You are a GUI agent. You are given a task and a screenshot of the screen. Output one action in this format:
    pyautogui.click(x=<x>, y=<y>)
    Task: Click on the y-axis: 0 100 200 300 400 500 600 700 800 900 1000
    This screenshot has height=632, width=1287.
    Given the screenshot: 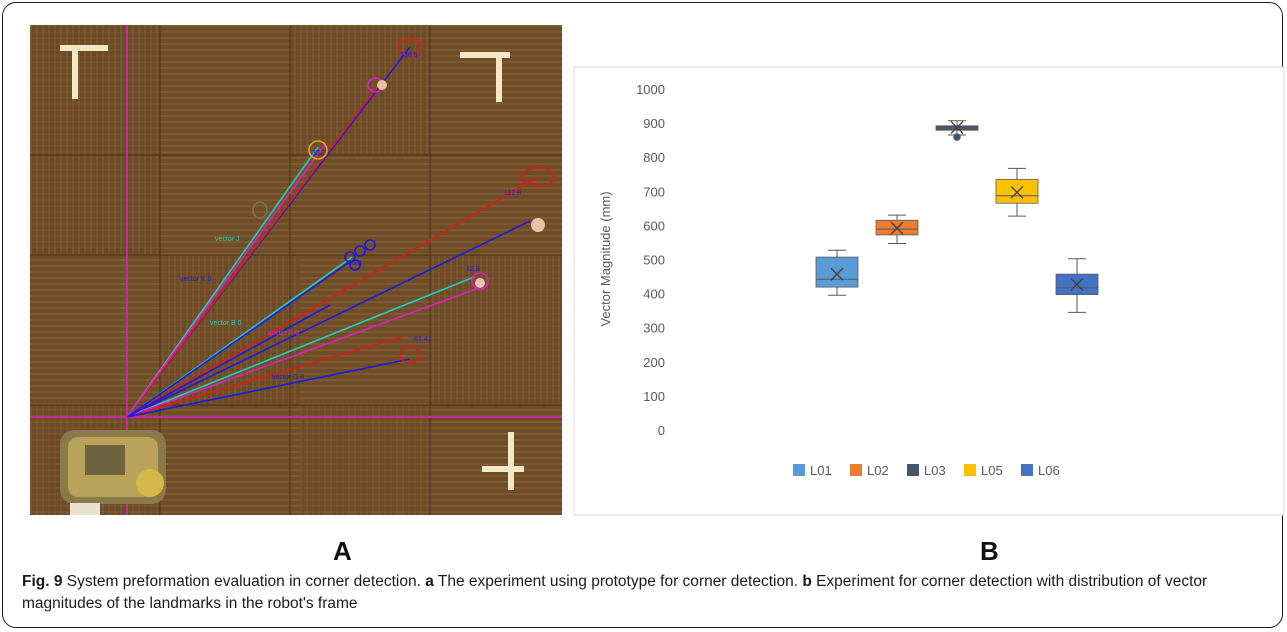 What is the action you would take?
    pyautogui.click(x=650, y=260)
    